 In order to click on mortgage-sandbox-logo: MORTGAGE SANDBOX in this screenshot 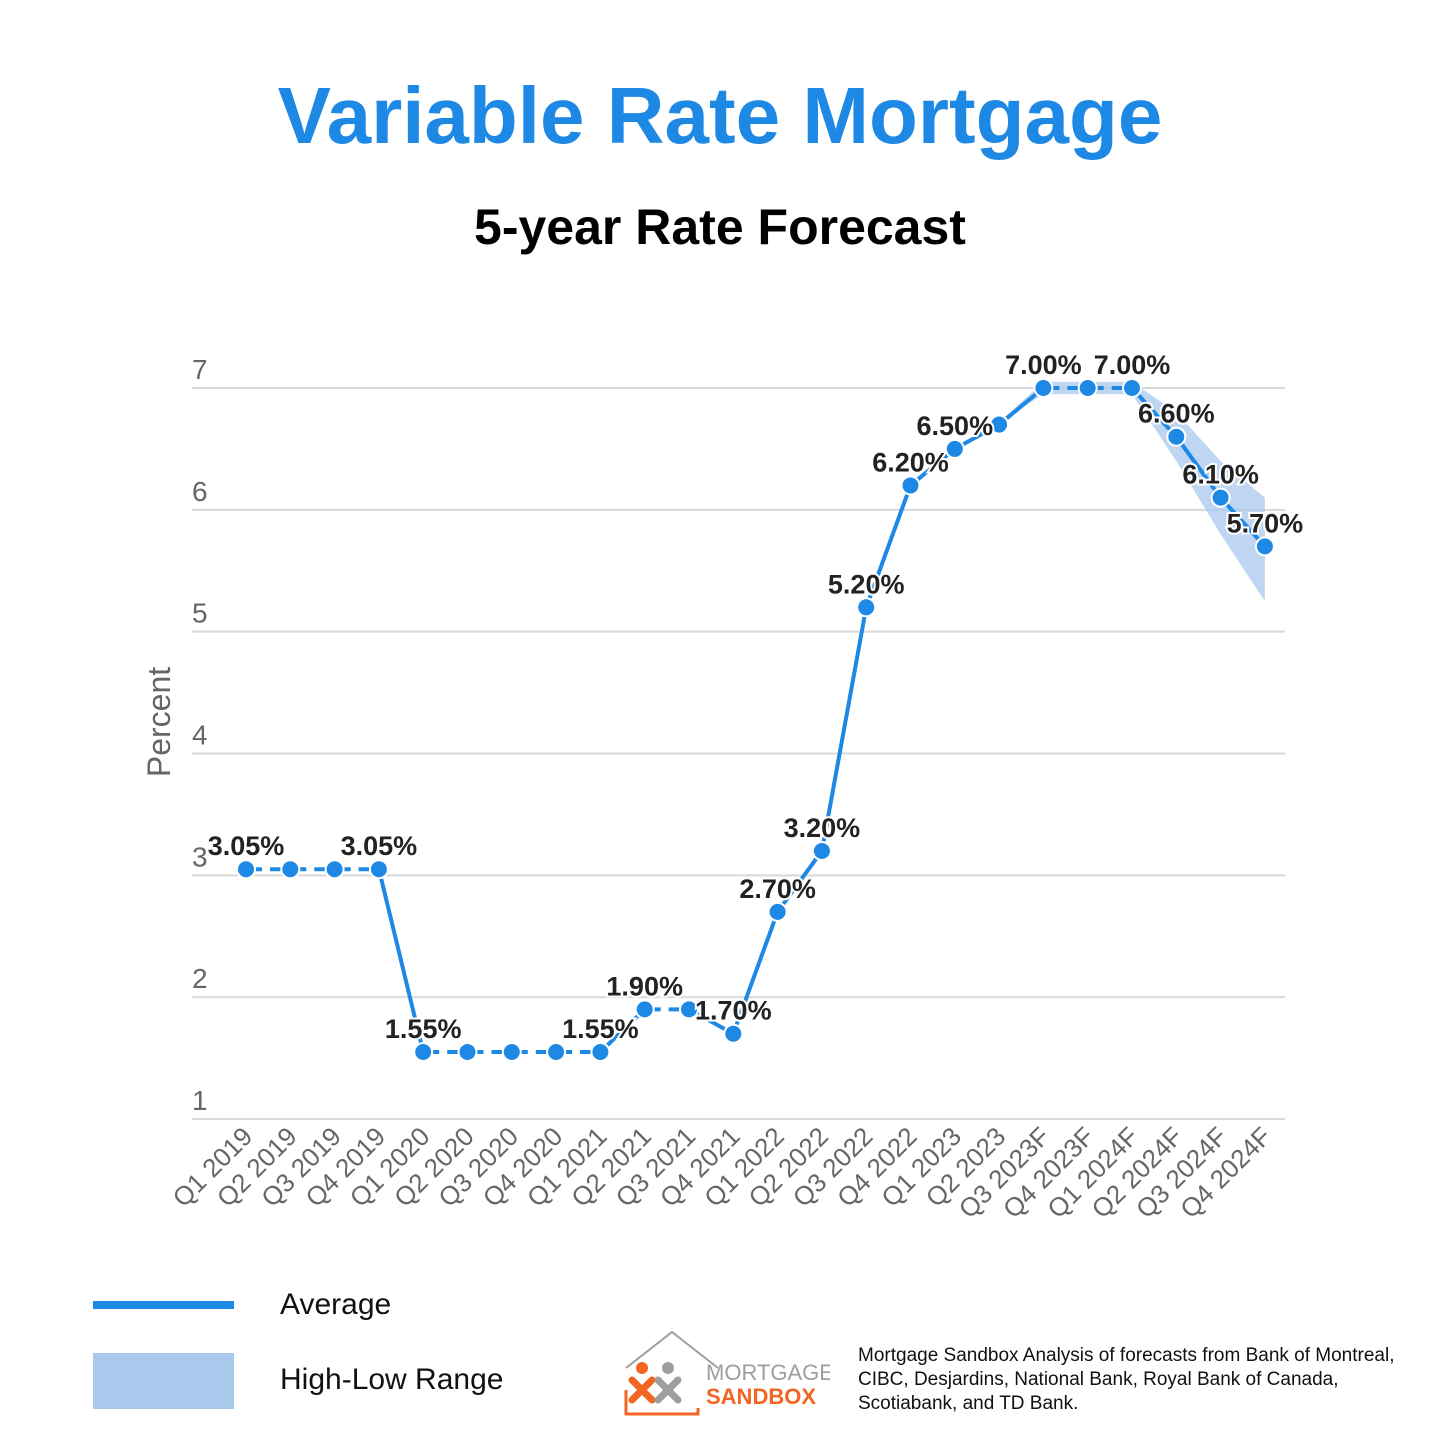, I will do `click(727, 1373)`.